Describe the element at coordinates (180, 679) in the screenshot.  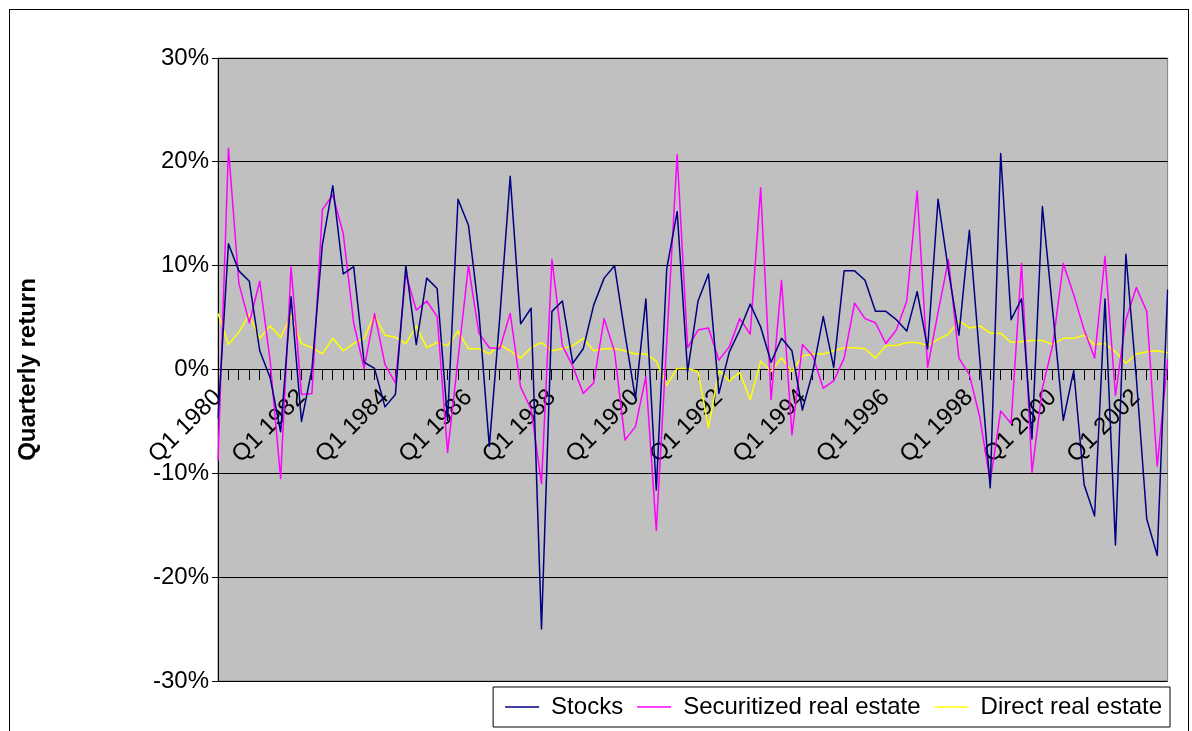
I see `y-tick-label: -30%` at that location.